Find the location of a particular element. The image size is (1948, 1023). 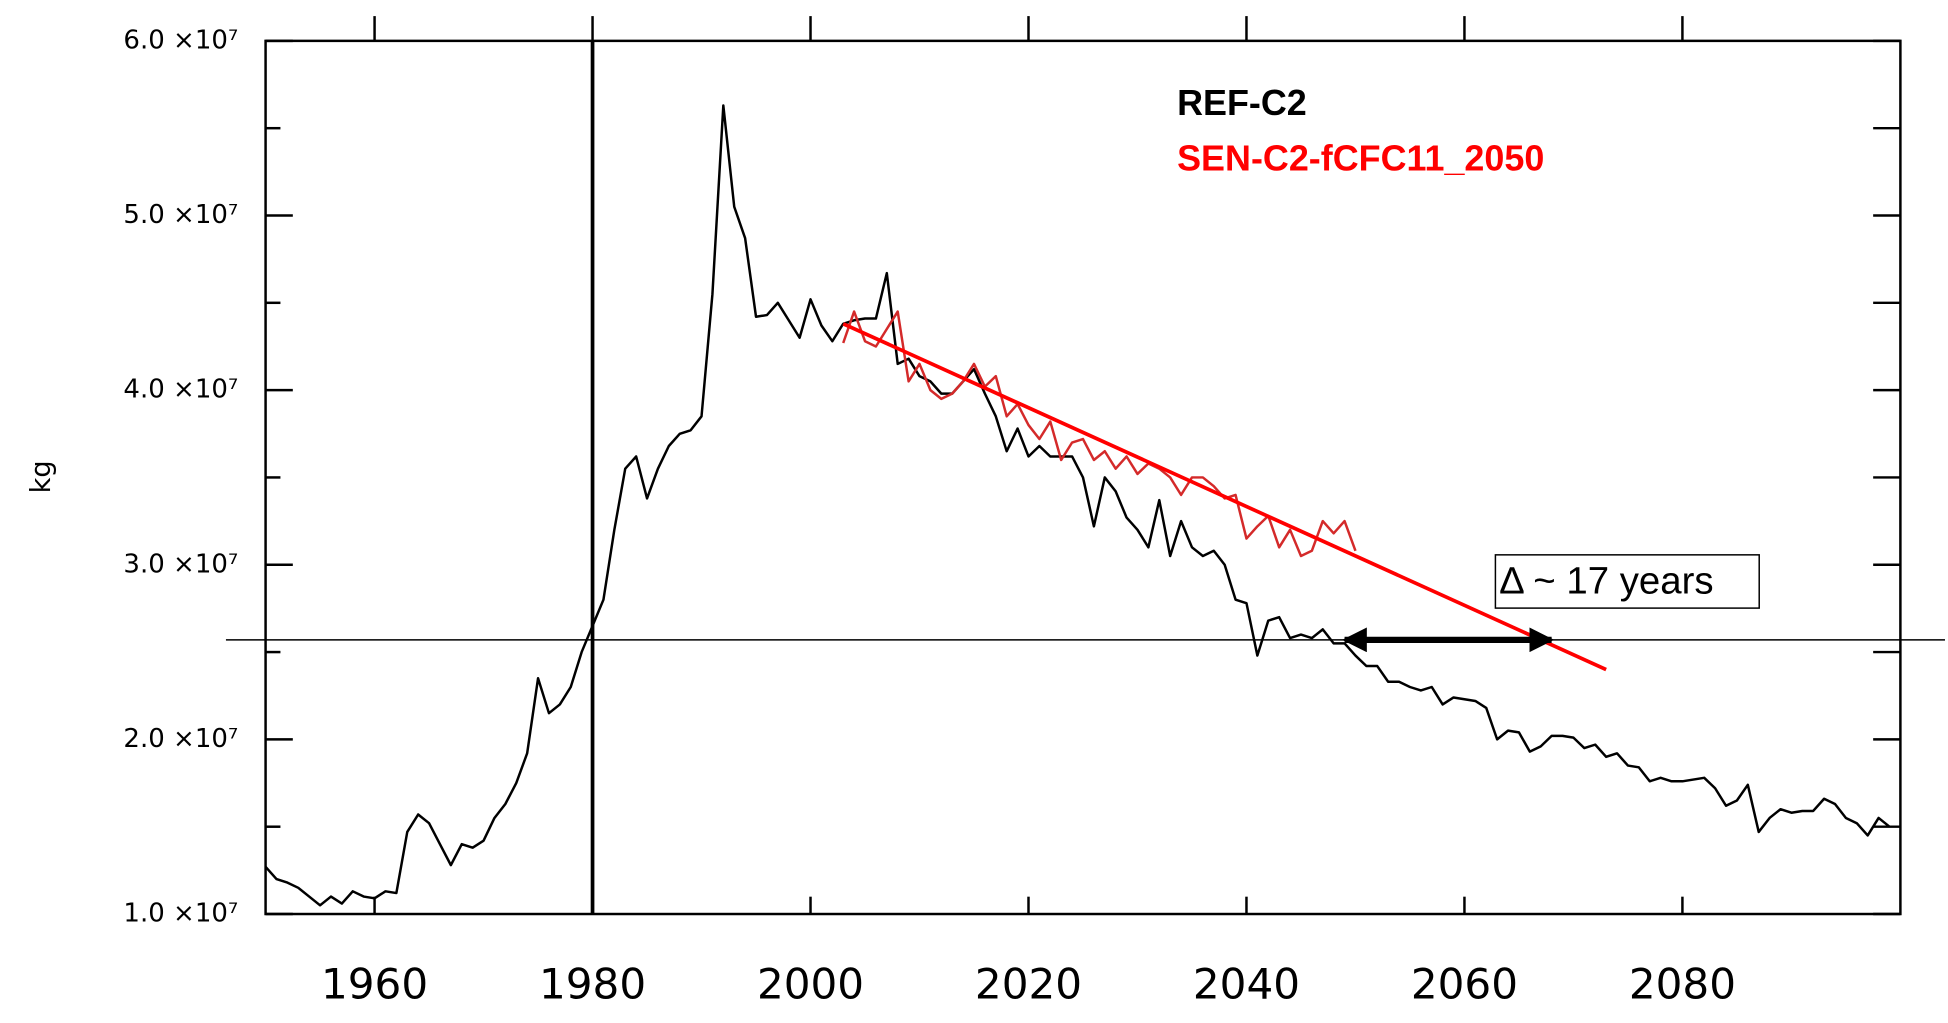

x-tick-label: 2040 is located at coordinates (1246, 984).